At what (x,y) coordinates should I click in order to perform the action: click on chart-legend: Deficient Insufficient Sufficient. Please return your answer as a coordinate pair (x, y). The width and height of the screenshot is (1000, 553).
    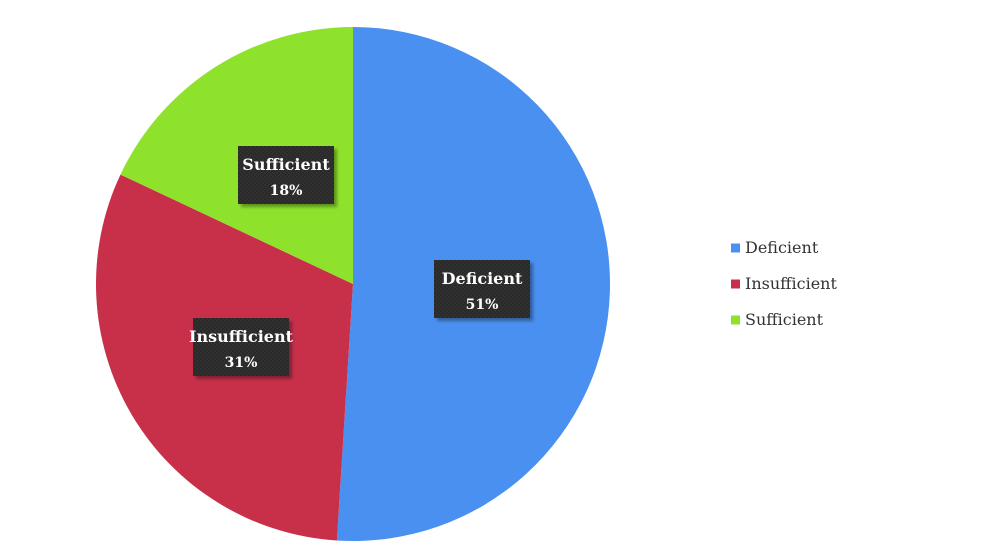
    Looking at the image, I should click on (784, 283).